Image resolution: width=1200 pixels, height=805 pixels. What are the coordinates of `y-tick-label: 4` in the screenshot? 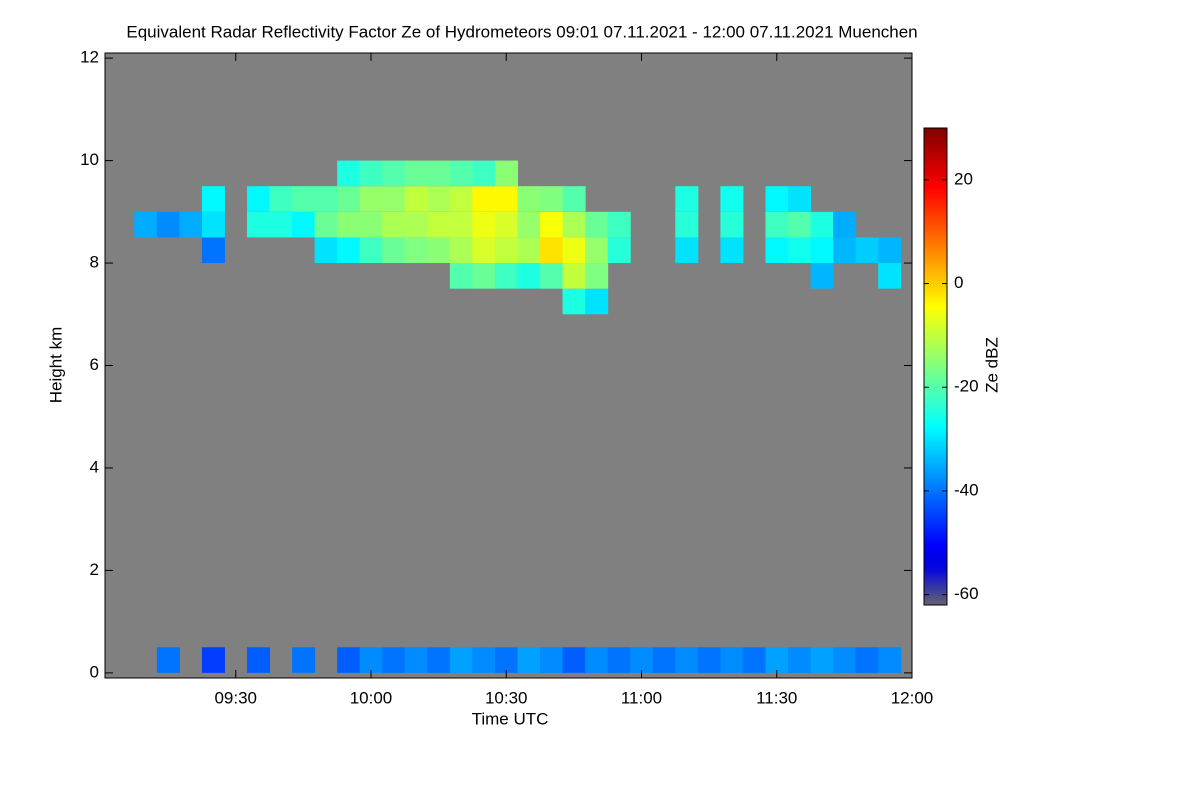 It's located at (94, 466).